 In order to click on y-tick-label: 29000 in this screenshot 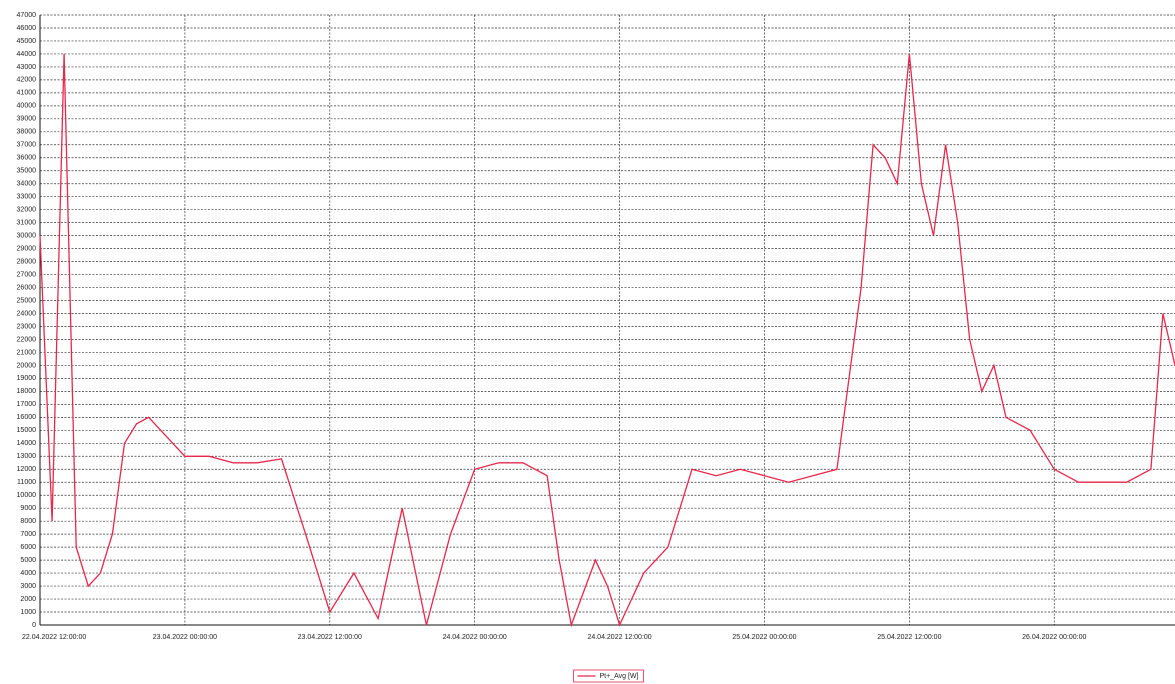, I will do `click(27, 248)`.